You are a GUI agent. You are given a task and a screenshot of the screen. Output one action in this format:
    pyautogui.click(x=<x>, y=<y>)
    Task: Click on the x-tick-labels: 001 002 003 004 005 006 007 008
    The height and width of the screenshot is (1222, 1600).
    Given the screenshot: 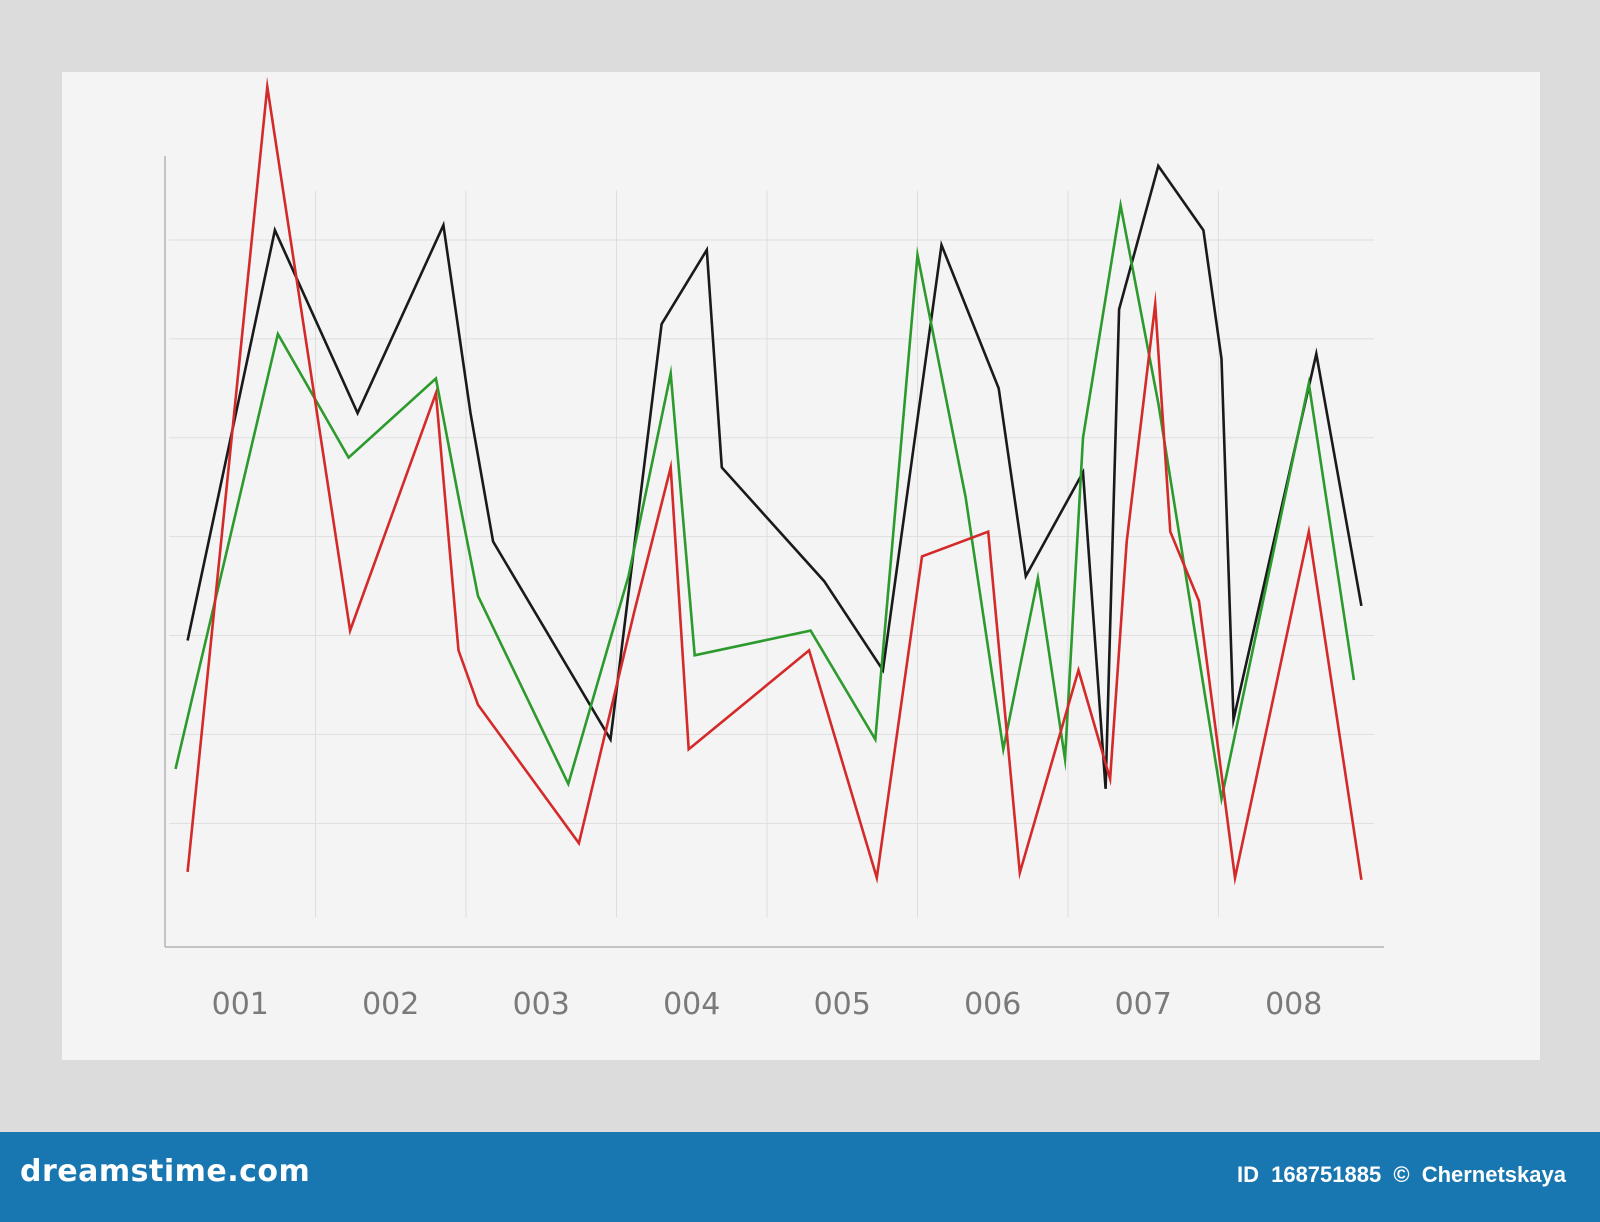 What is the action you would take?
    pyautogui.click(x=767, y=1004)
    